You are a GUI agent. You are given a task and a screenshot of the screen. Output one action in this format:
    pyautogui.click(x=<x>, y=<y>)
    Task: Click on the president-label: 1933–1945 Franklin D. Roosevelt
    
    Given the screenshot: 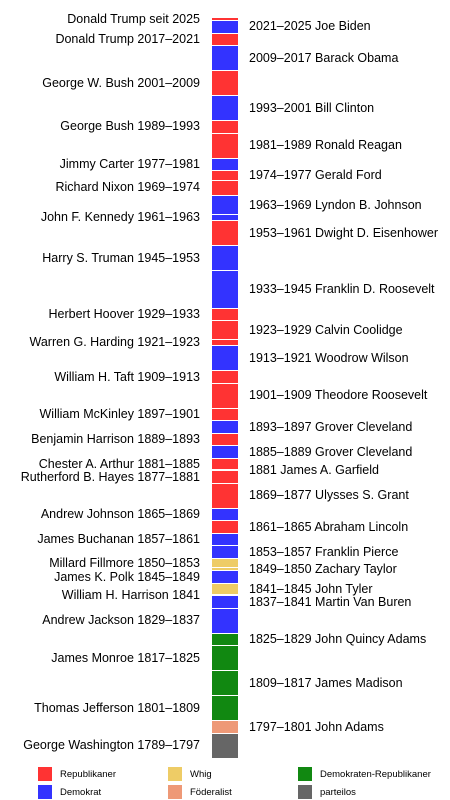 What is the action you would take?
    pyautogui.click(x=342, y=289)
    